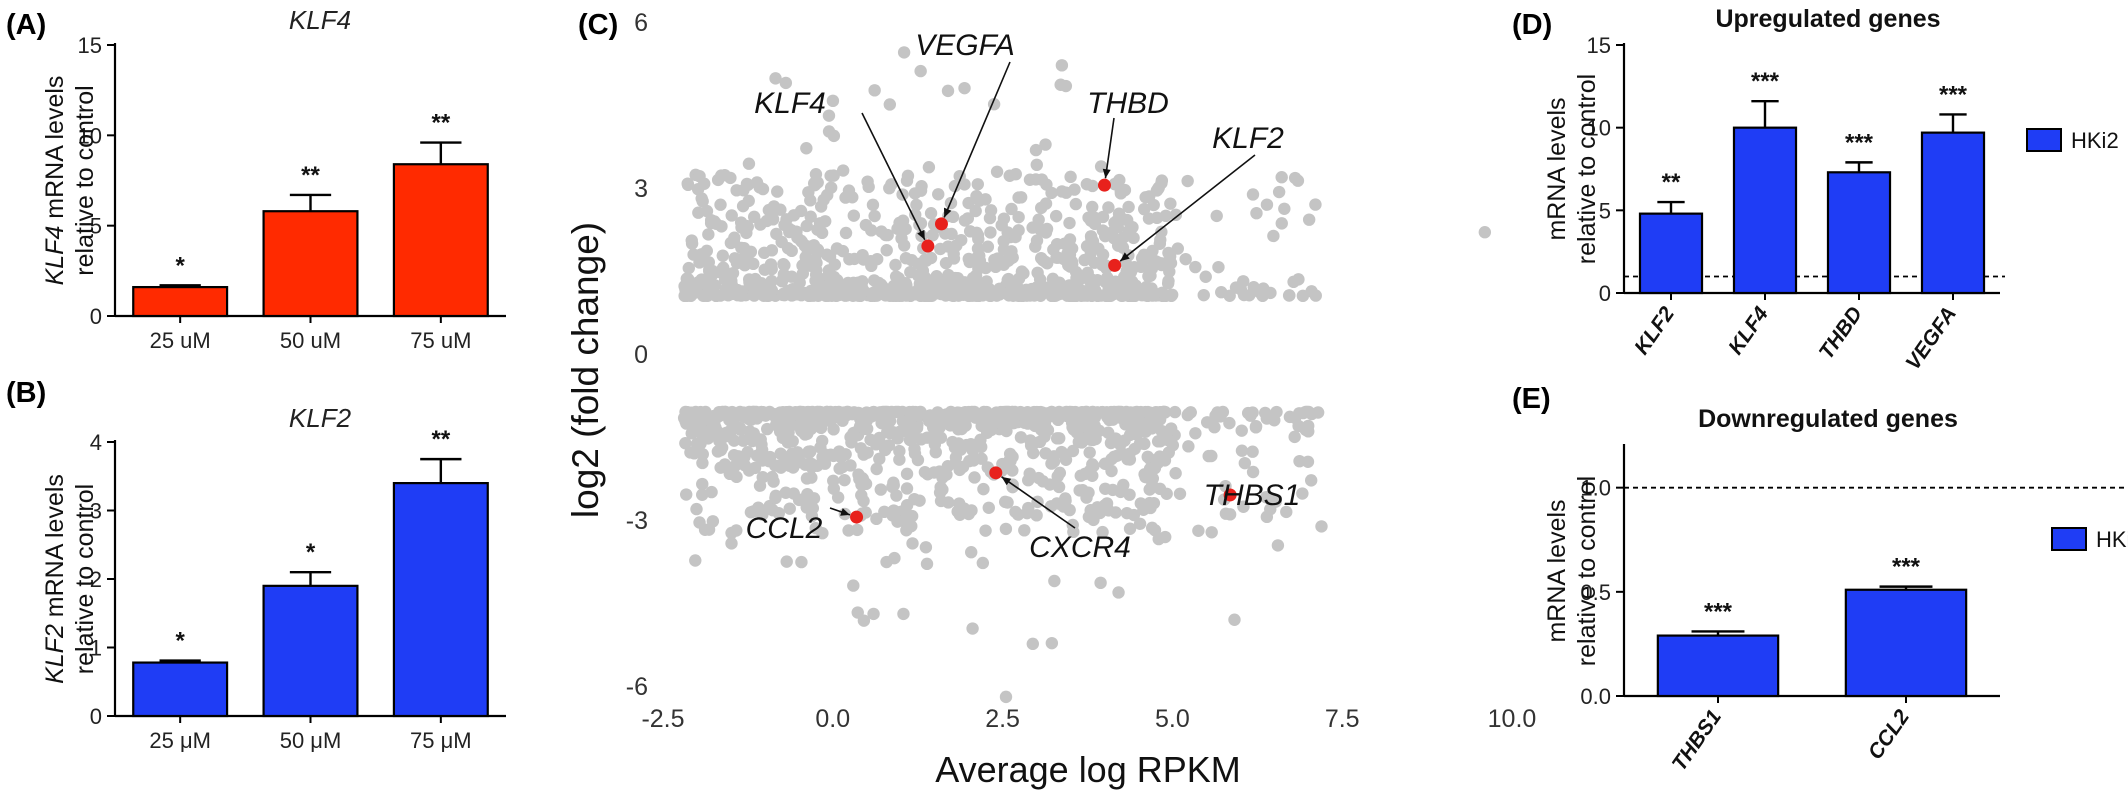 This screenshot has height=794, width=2128. Describe the element at coordinates (1002, 719) in the screenshot. I see `x-tick-label: 2.5` at that location.